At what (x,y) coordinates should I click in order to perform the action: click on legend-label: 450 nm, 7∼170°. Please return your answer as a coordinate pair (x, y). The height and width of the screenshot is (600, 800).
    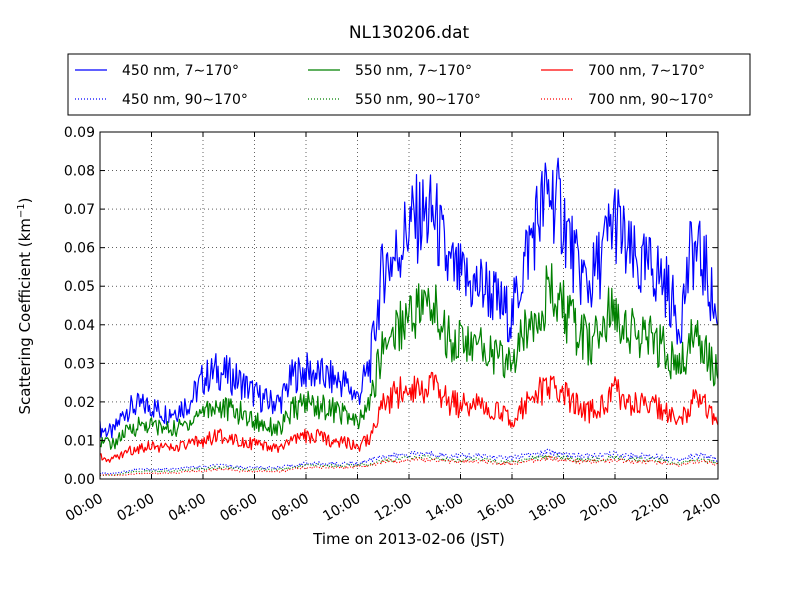
    Looking at the image, I should click on (180, 71).